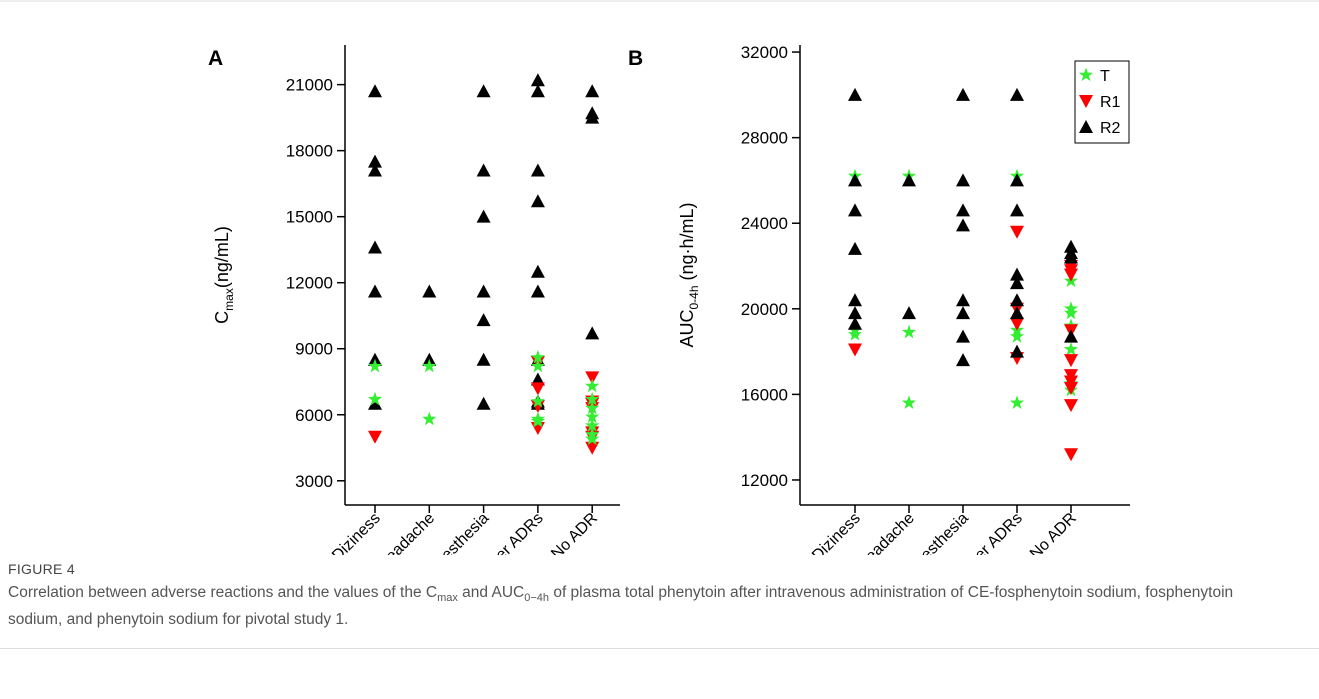 Image resolution: width=1319 pixels, height=699 pixels. I want to click on y-axis-label: Cmax(ng/mL), so click(224, 275).